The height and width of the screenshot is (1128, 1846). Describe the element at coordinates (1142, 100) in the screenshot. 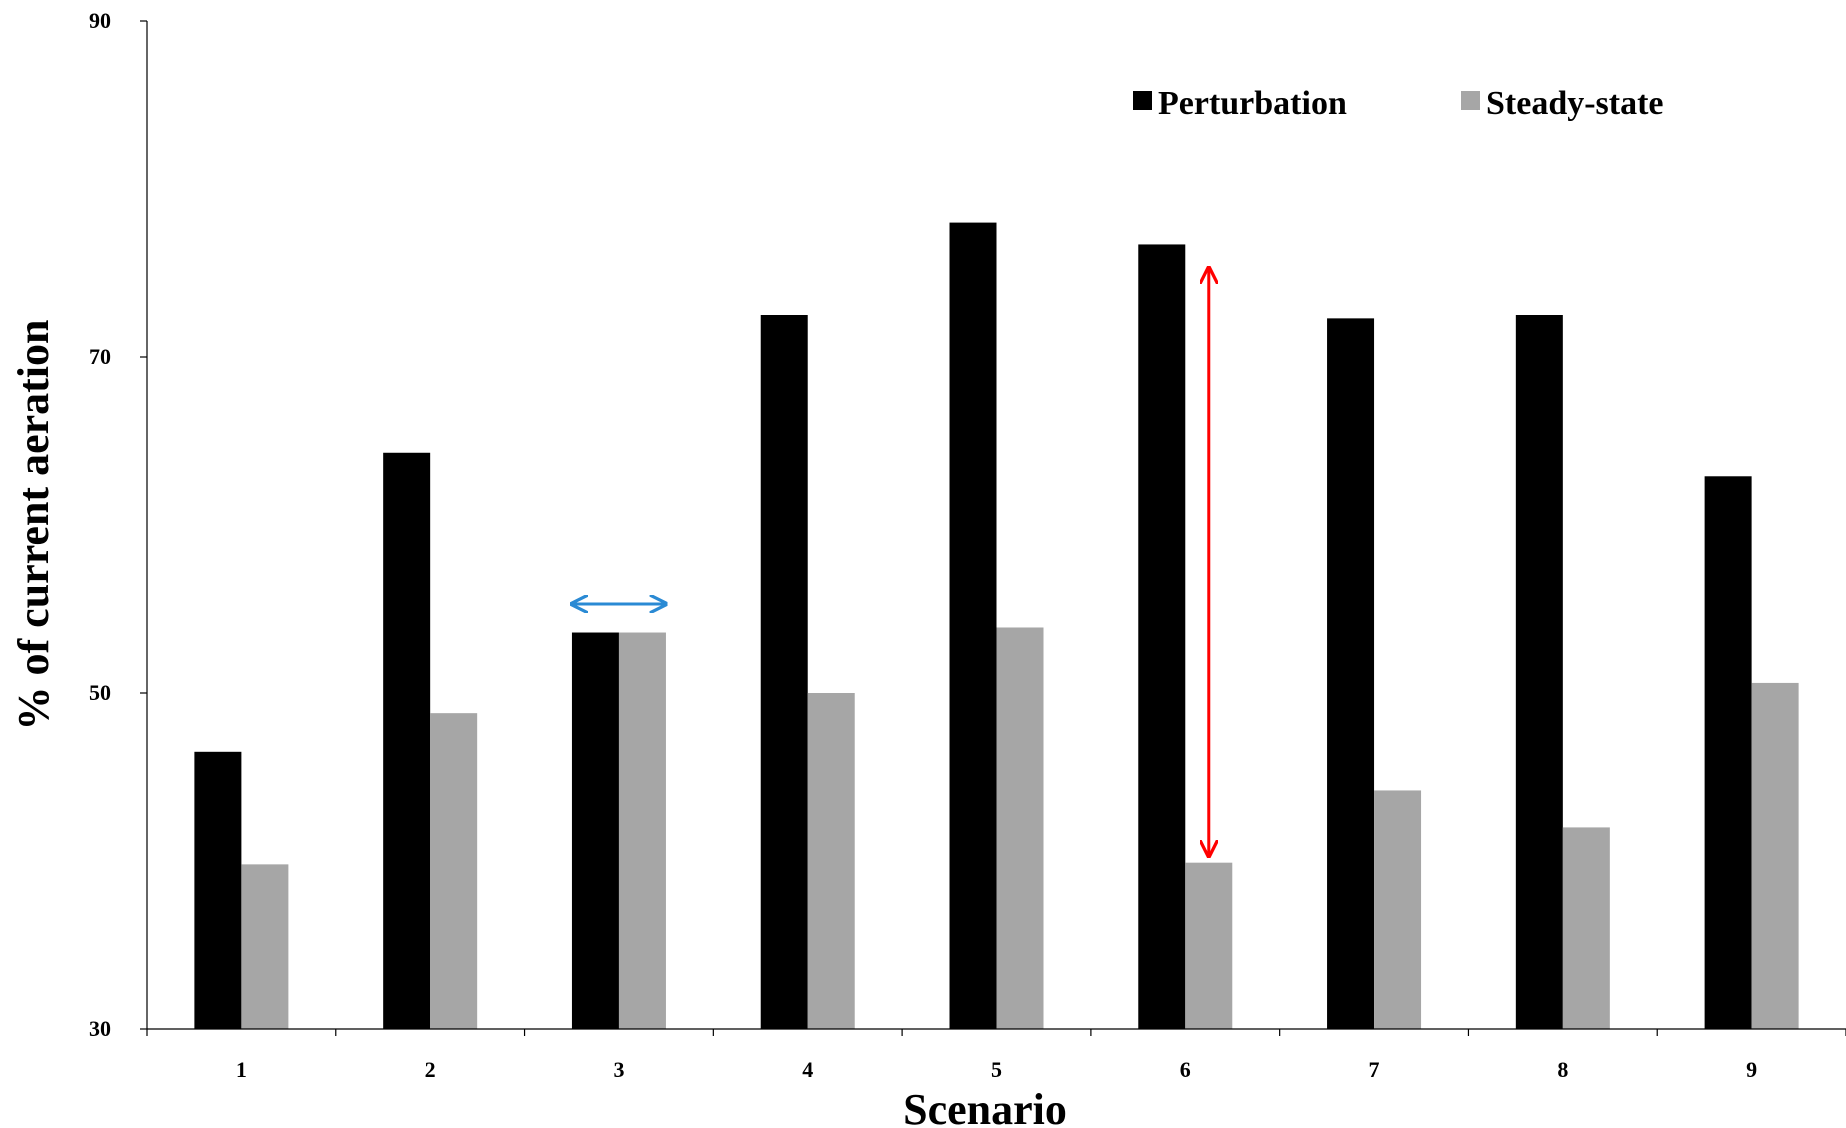

I see `legend-swatch-perturbation` at that location.